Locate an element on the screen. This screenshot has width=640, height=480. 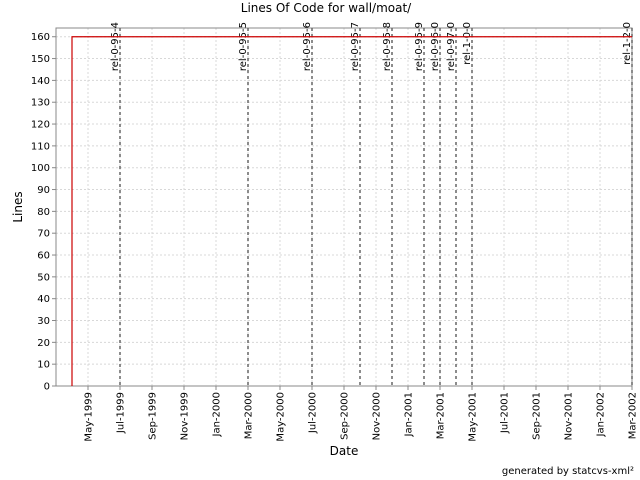
release-label: rel-0-95-8 is located at coordinates (387, 46).